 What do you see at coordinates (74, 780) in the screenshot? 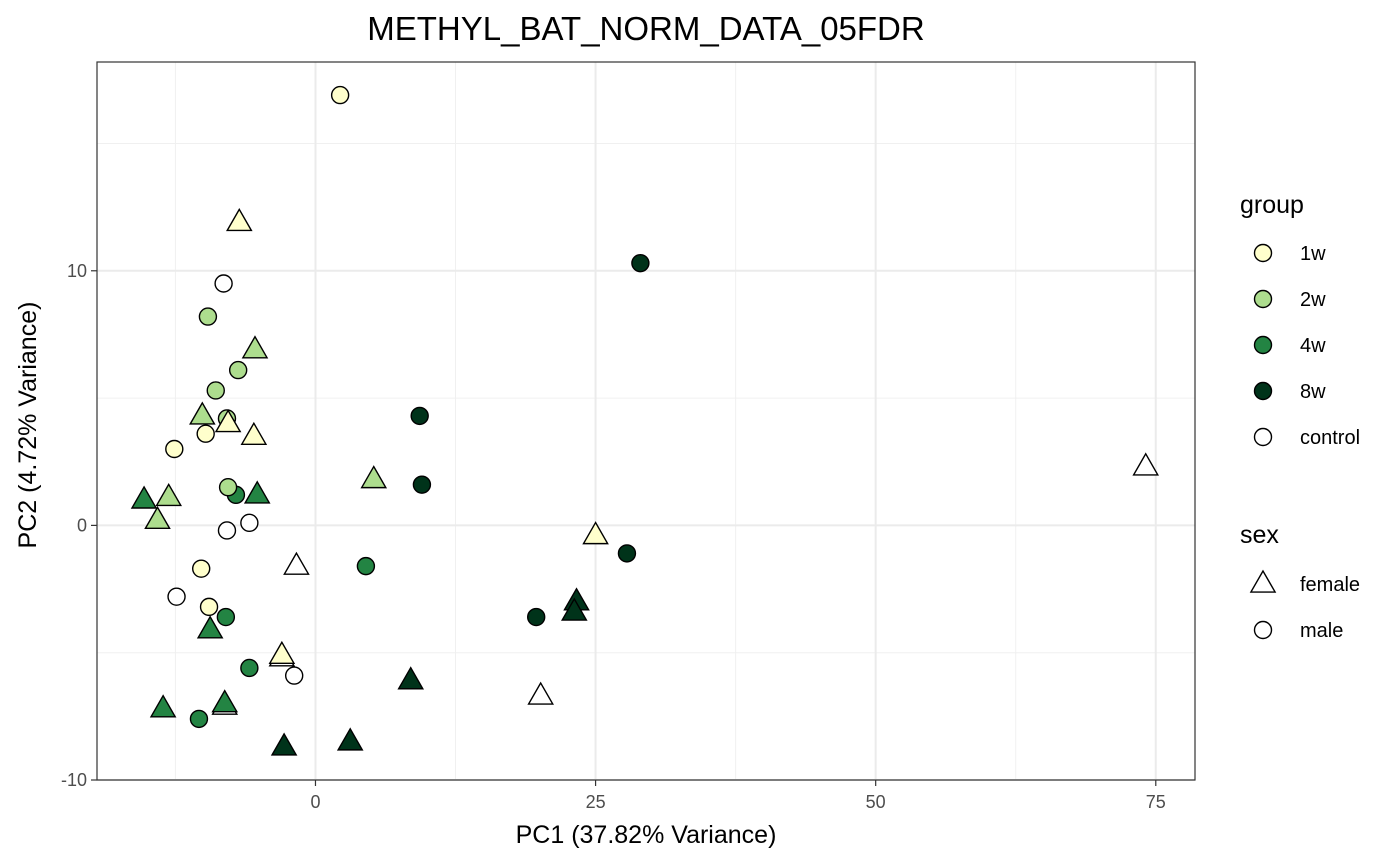
I see `y-tick-label: -10` at bounding box center [74, 780].